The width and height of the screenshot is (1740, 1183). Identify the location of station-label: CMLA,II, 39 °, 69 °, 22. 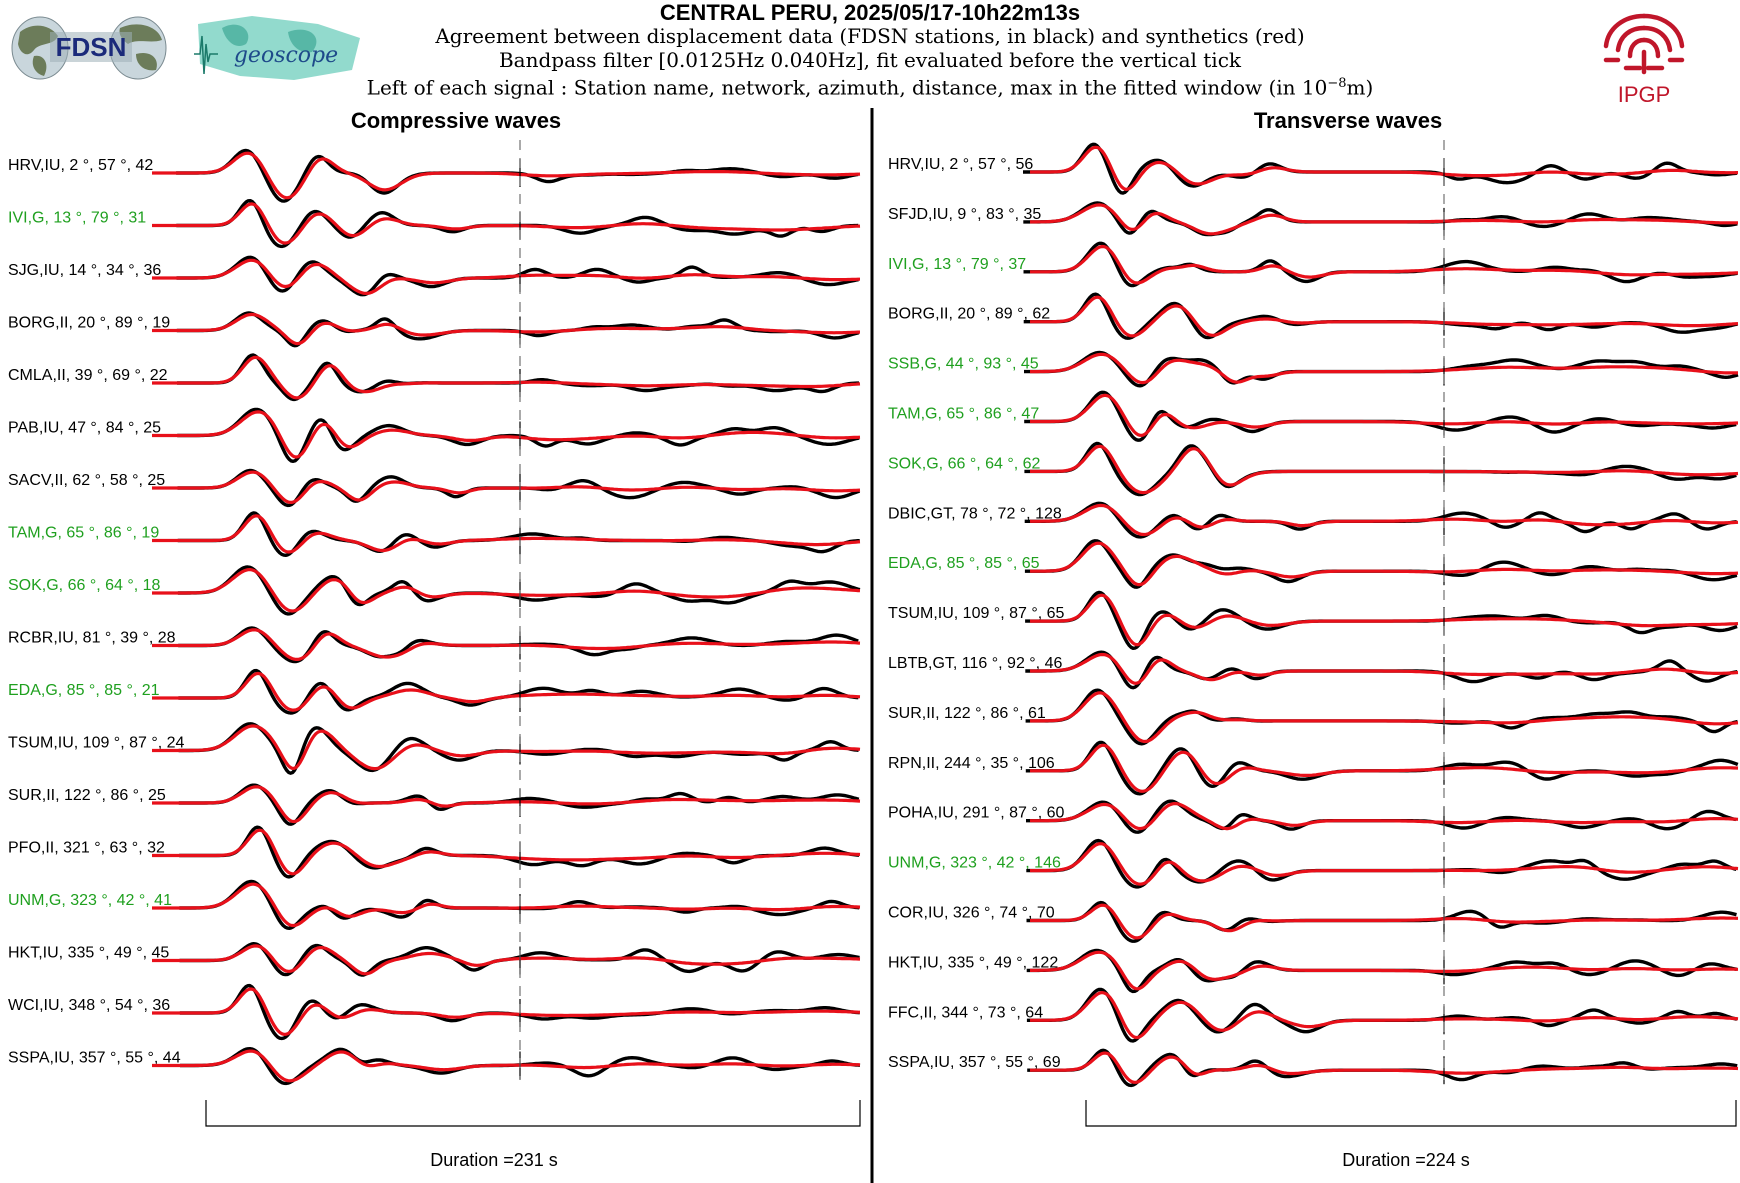
(88, 375).